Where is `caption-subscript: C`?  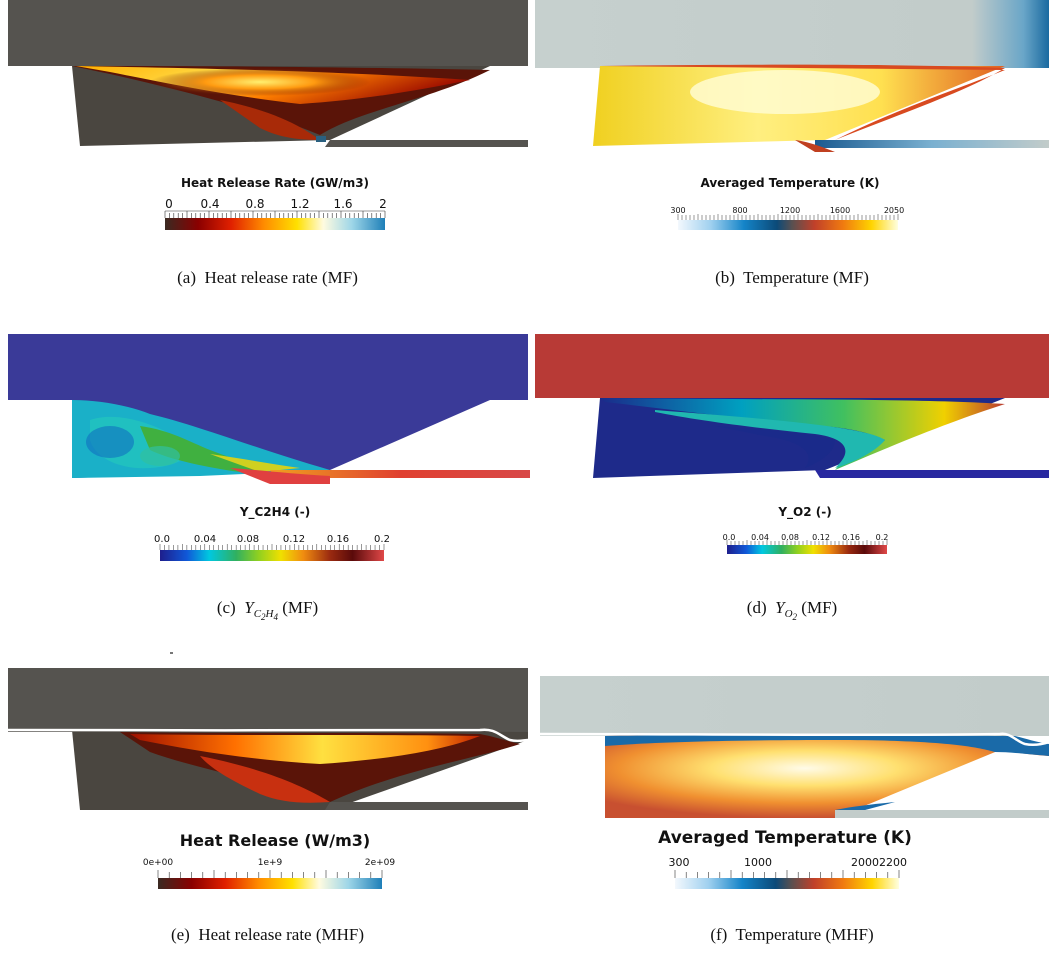
caption-subscript: C is located at coordinates (257, 614).